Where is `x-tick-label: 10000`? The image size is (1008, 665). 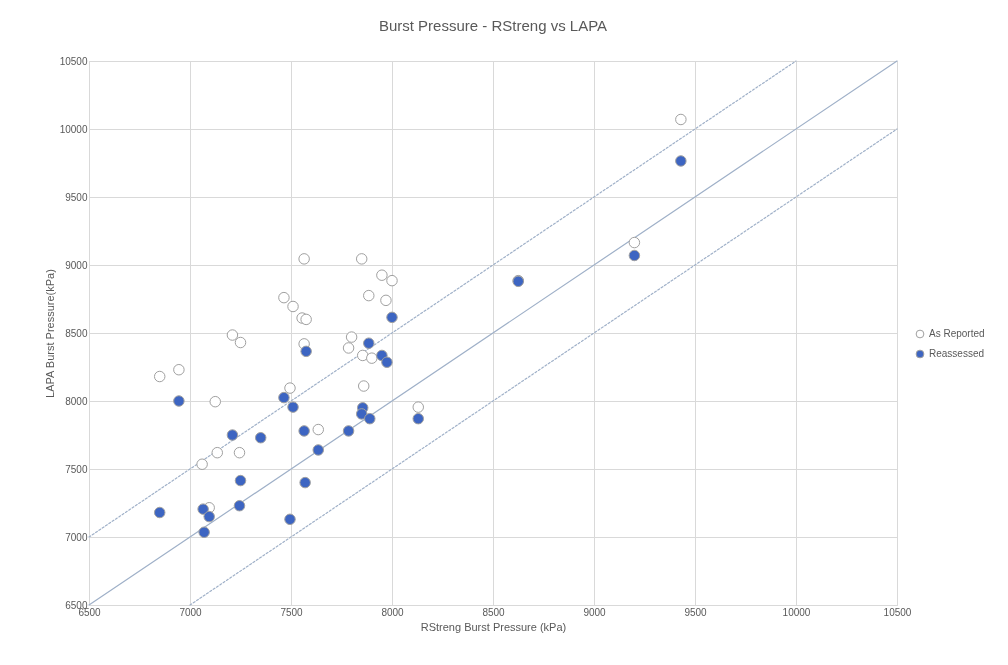 x-tick-label: 10000 is located at coordinates (796, 612).